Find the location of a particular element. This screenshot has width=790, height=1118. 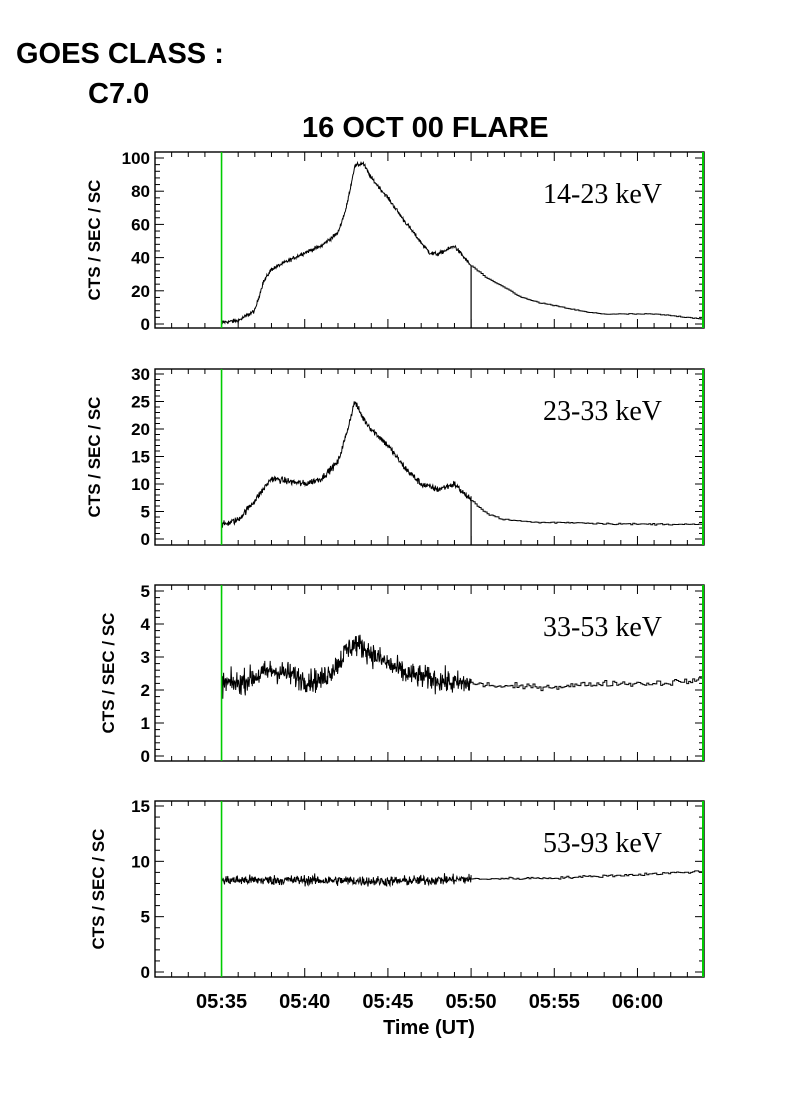

energy-band-label: 23-33 keV is located at coordinates (602, 411).